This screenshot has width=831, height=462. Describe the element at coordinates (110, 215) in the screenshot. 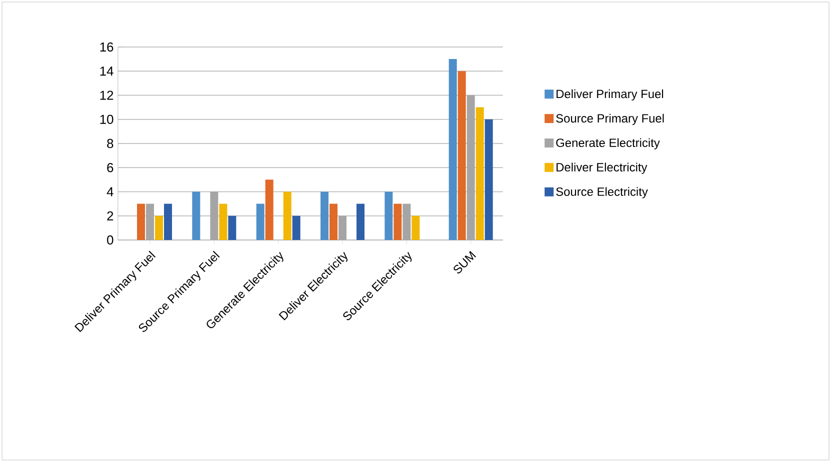

I see `y-tick-label: 2` at that location.